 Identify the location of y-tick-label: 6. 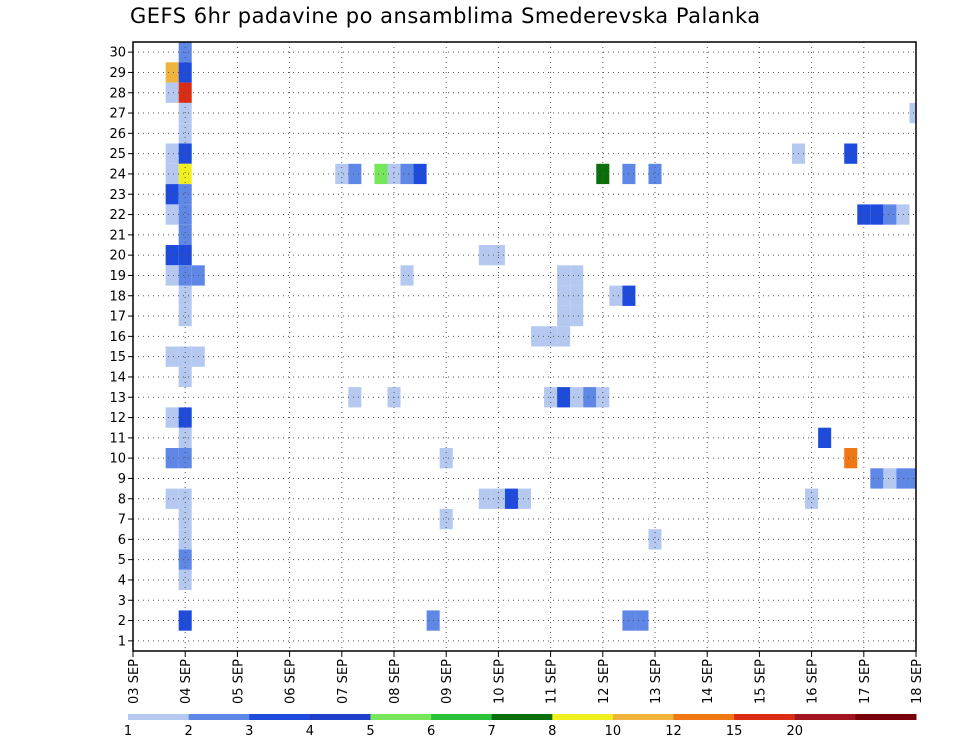
(122, 540).